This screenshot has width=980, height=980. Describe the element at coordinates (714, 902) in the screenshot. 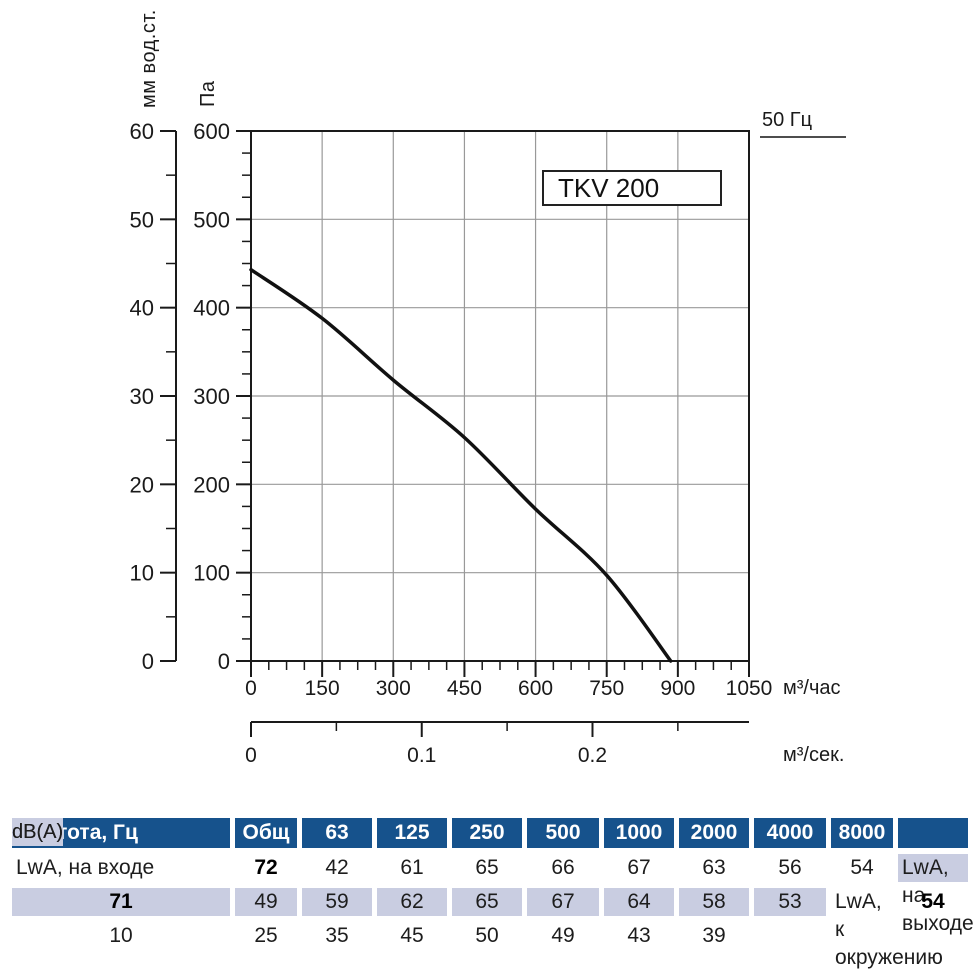

I see `table-band-value: 58` at that location.